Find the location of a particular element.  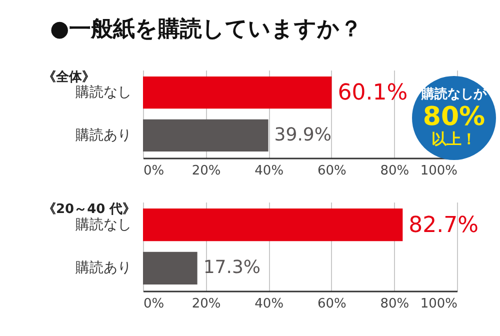

data-label: 17.3% is located at coordinates (232, 267).